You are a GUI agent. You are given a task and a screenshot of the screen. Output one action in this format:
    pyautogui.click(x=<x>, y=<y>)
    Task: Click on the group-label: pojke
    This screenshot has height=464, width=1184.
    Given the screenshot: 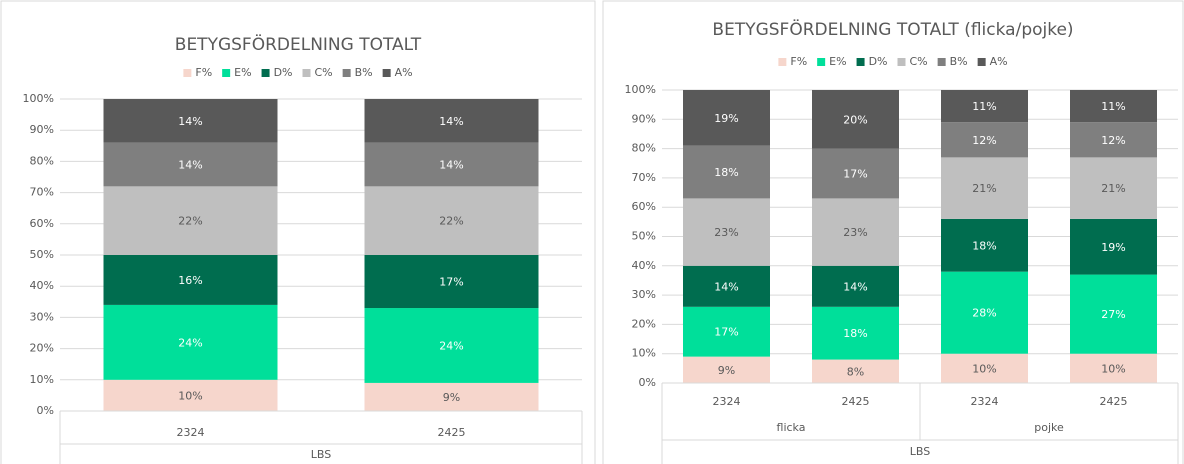 What is the action you would take?
    pyautogui.click(x=1049, y=427)
    